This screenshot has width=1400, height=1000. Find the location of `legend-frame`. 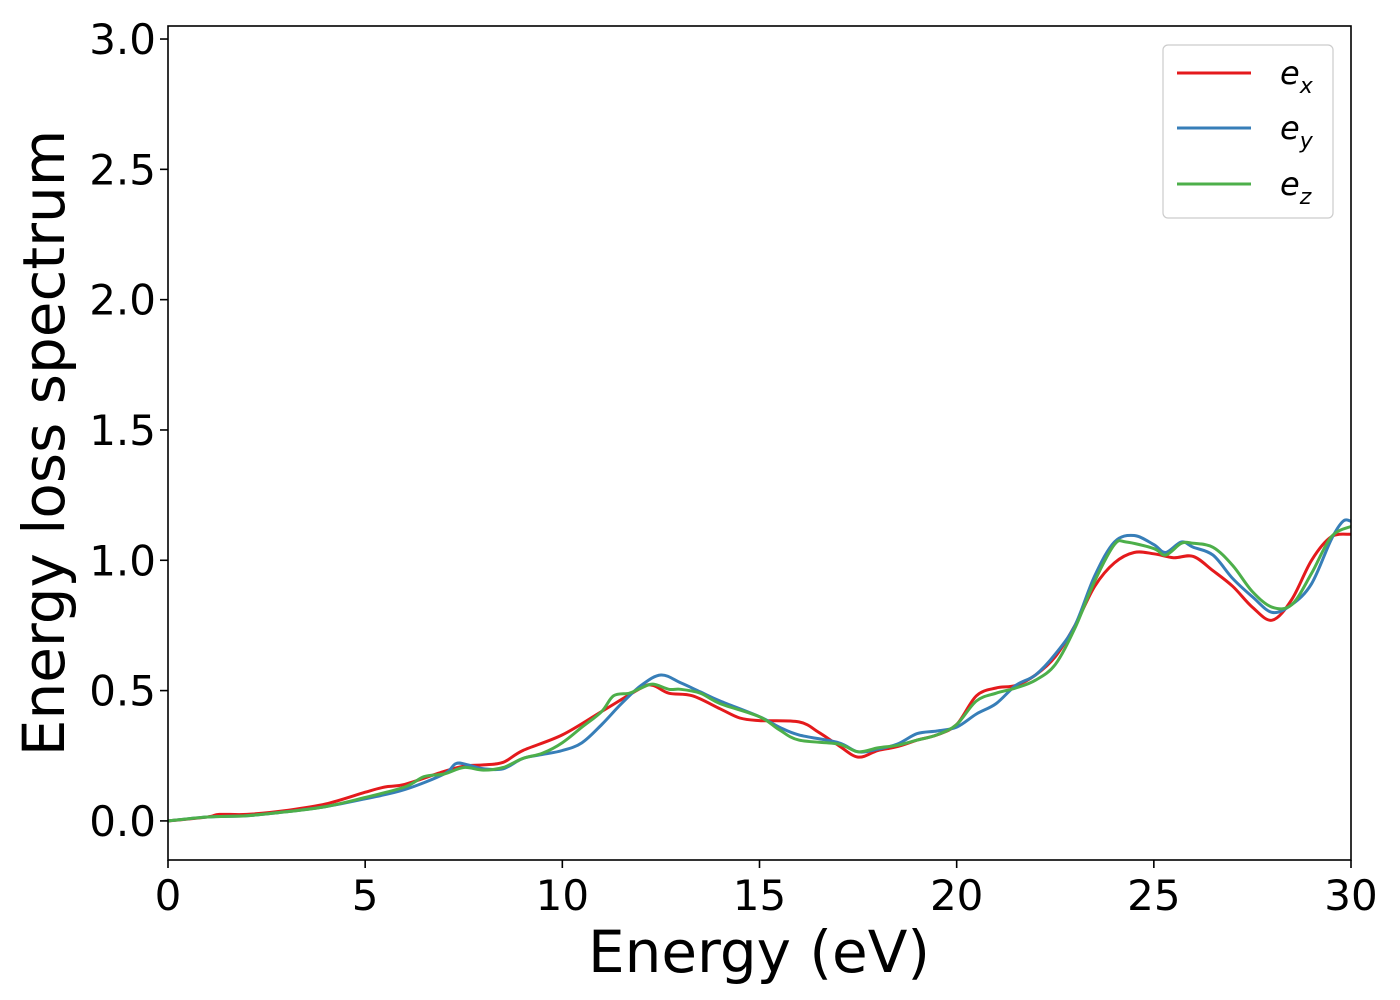

legend-frame is located at coordinates (1248, 131).